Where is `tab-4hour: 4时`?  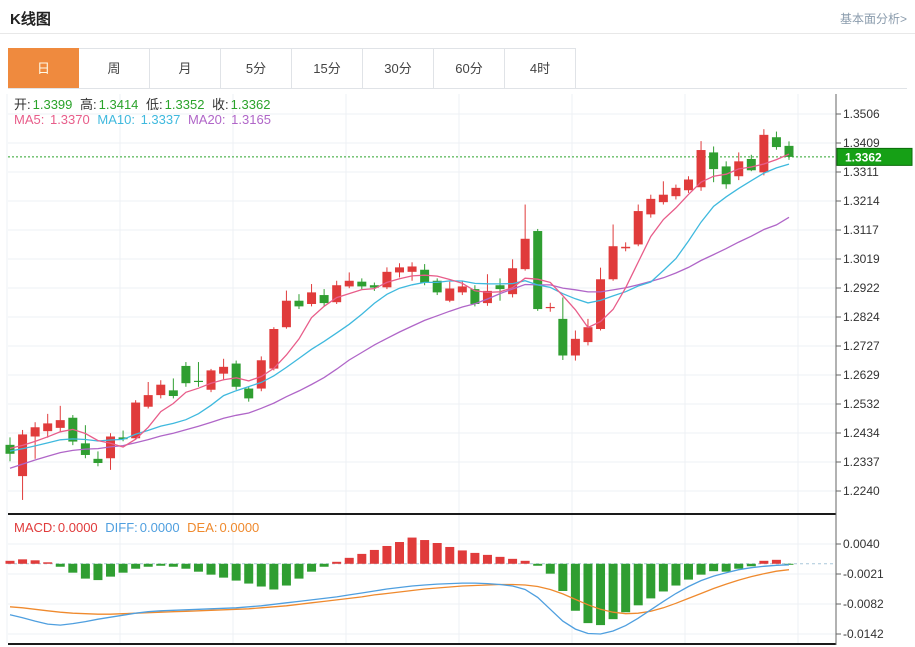
tab-4hour: 4时 is located at coordinates (540, 68).